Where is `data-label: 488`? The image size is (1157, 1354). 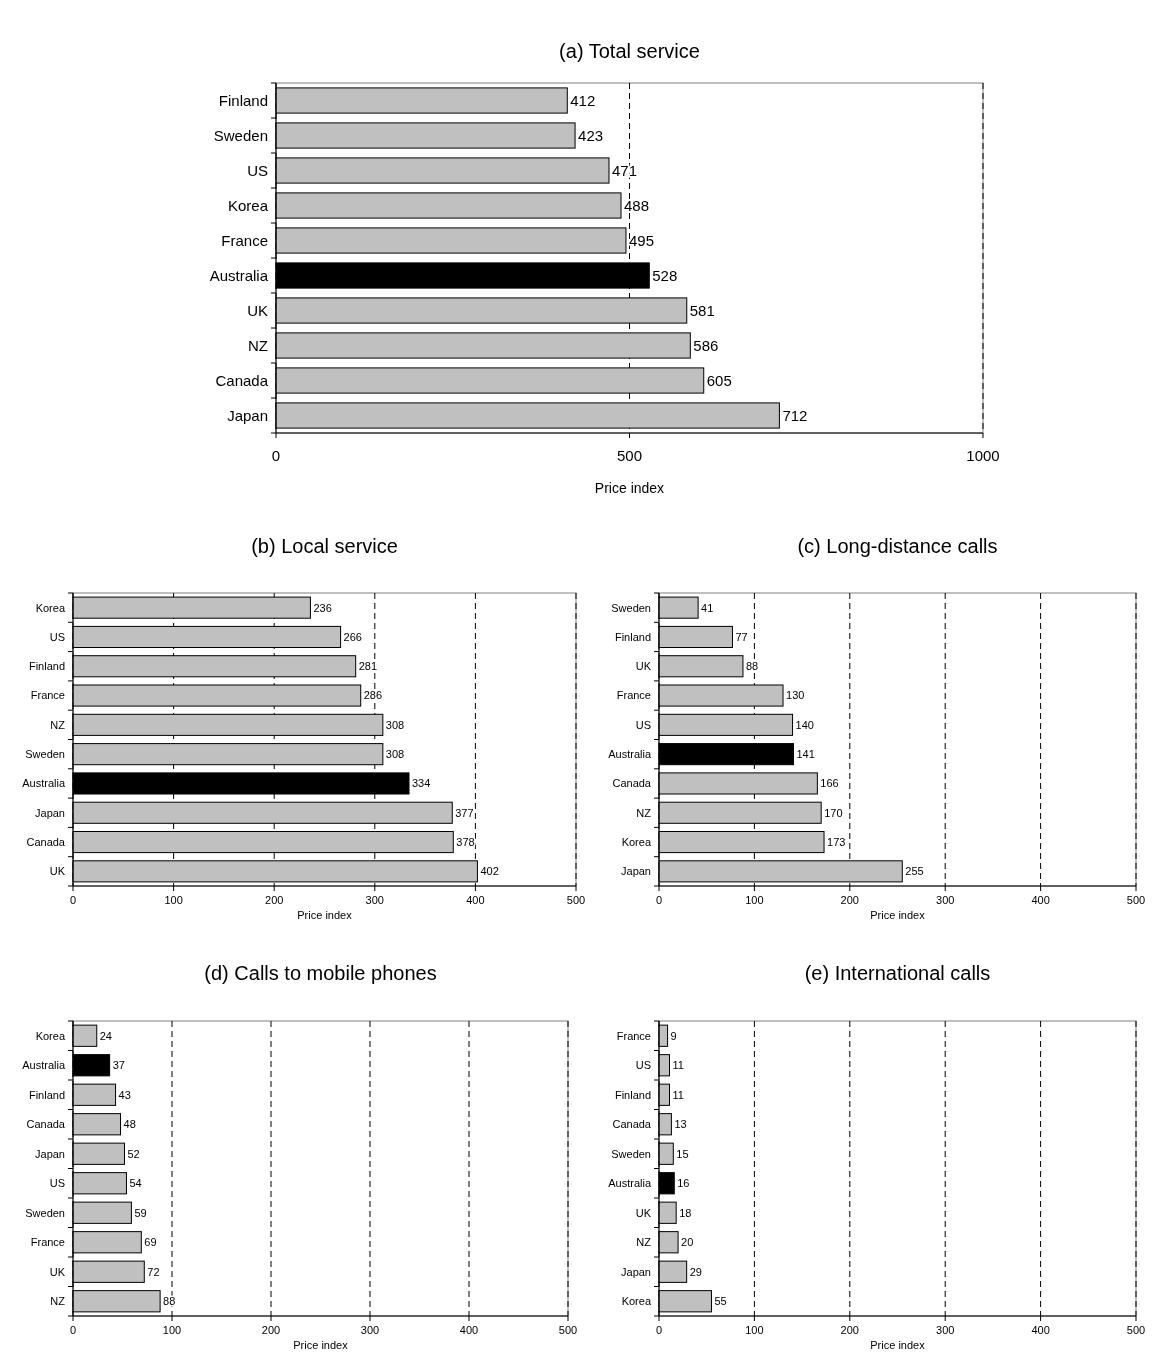
data-label: 488 is located at coordinates (637, 205).